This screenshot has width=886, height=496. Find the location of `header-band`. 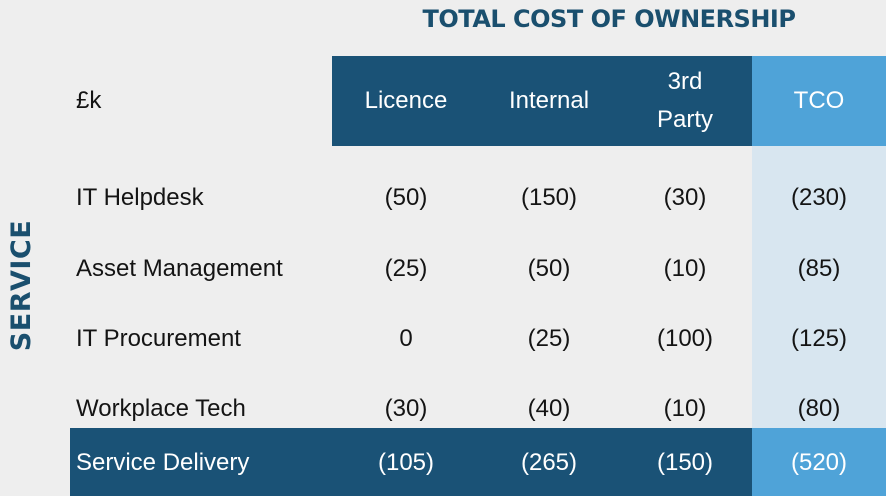

header-band is located at coordinates (542, 101).